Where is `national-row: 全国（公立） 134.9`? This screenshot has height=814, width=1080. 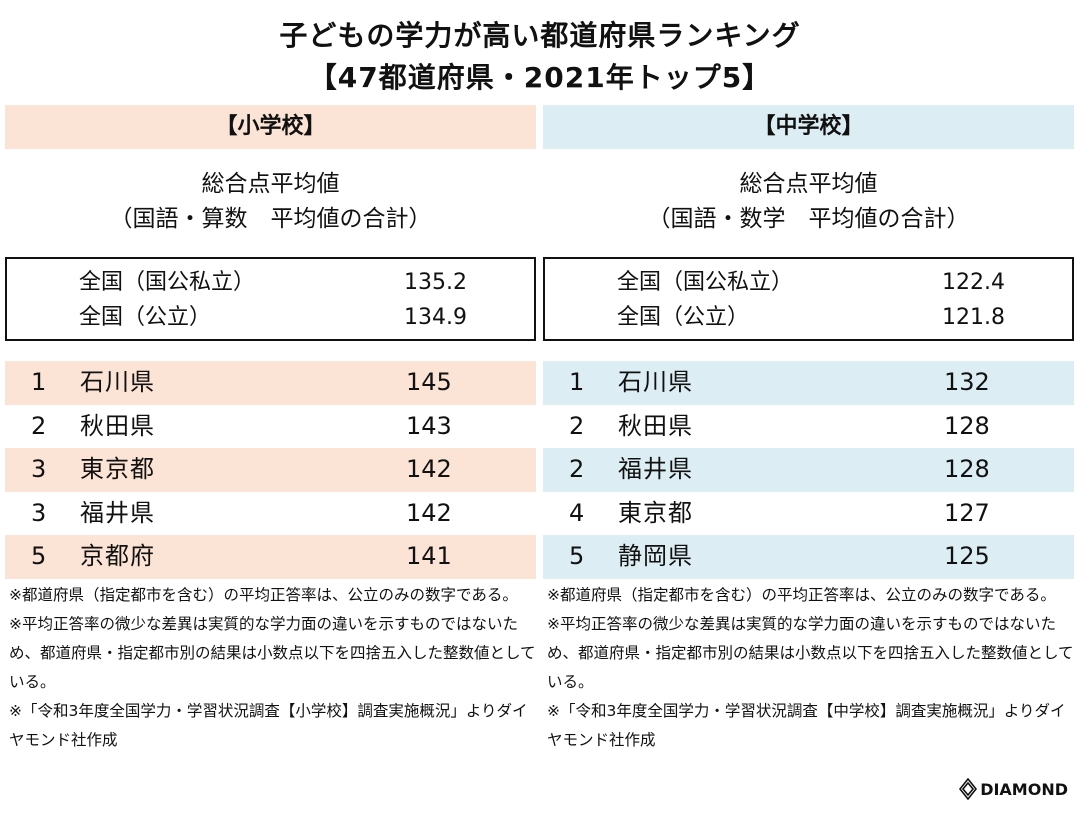 national-row: 全国（公立） 134.9 is located at coordinates (270, 317).